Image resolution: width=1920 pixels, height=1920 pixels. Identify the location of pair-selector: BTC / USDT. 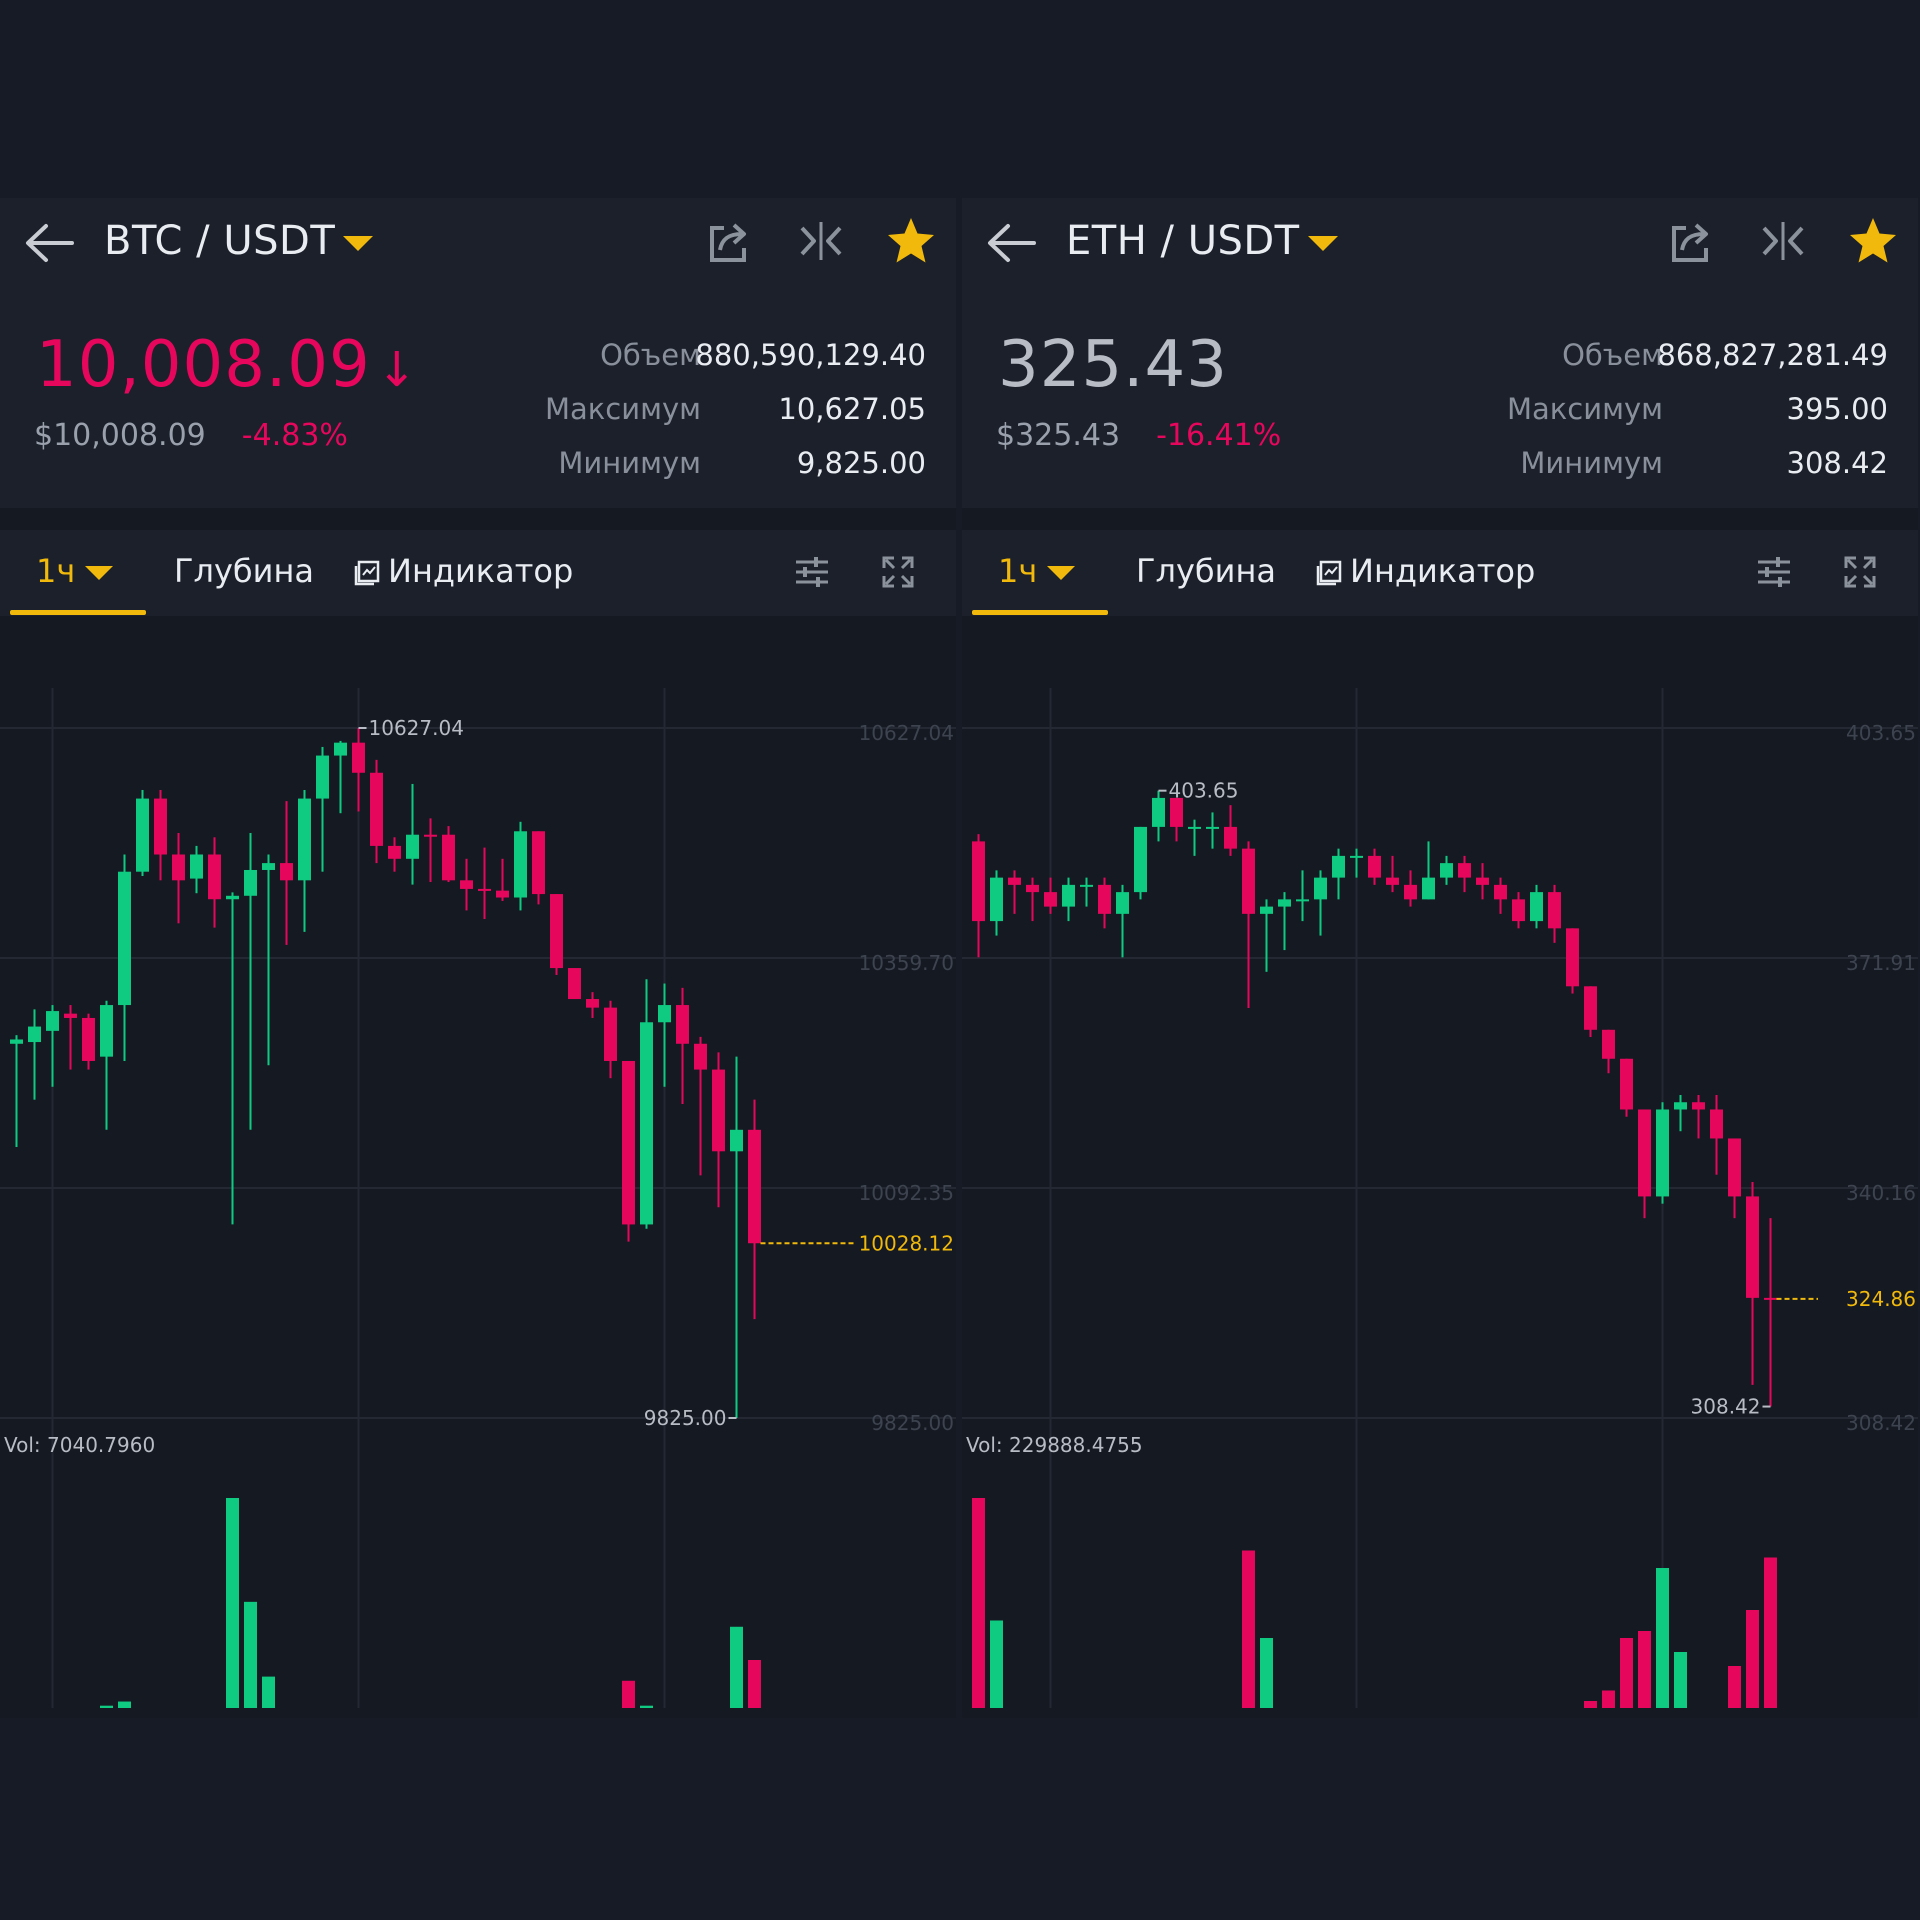
(239, 241).